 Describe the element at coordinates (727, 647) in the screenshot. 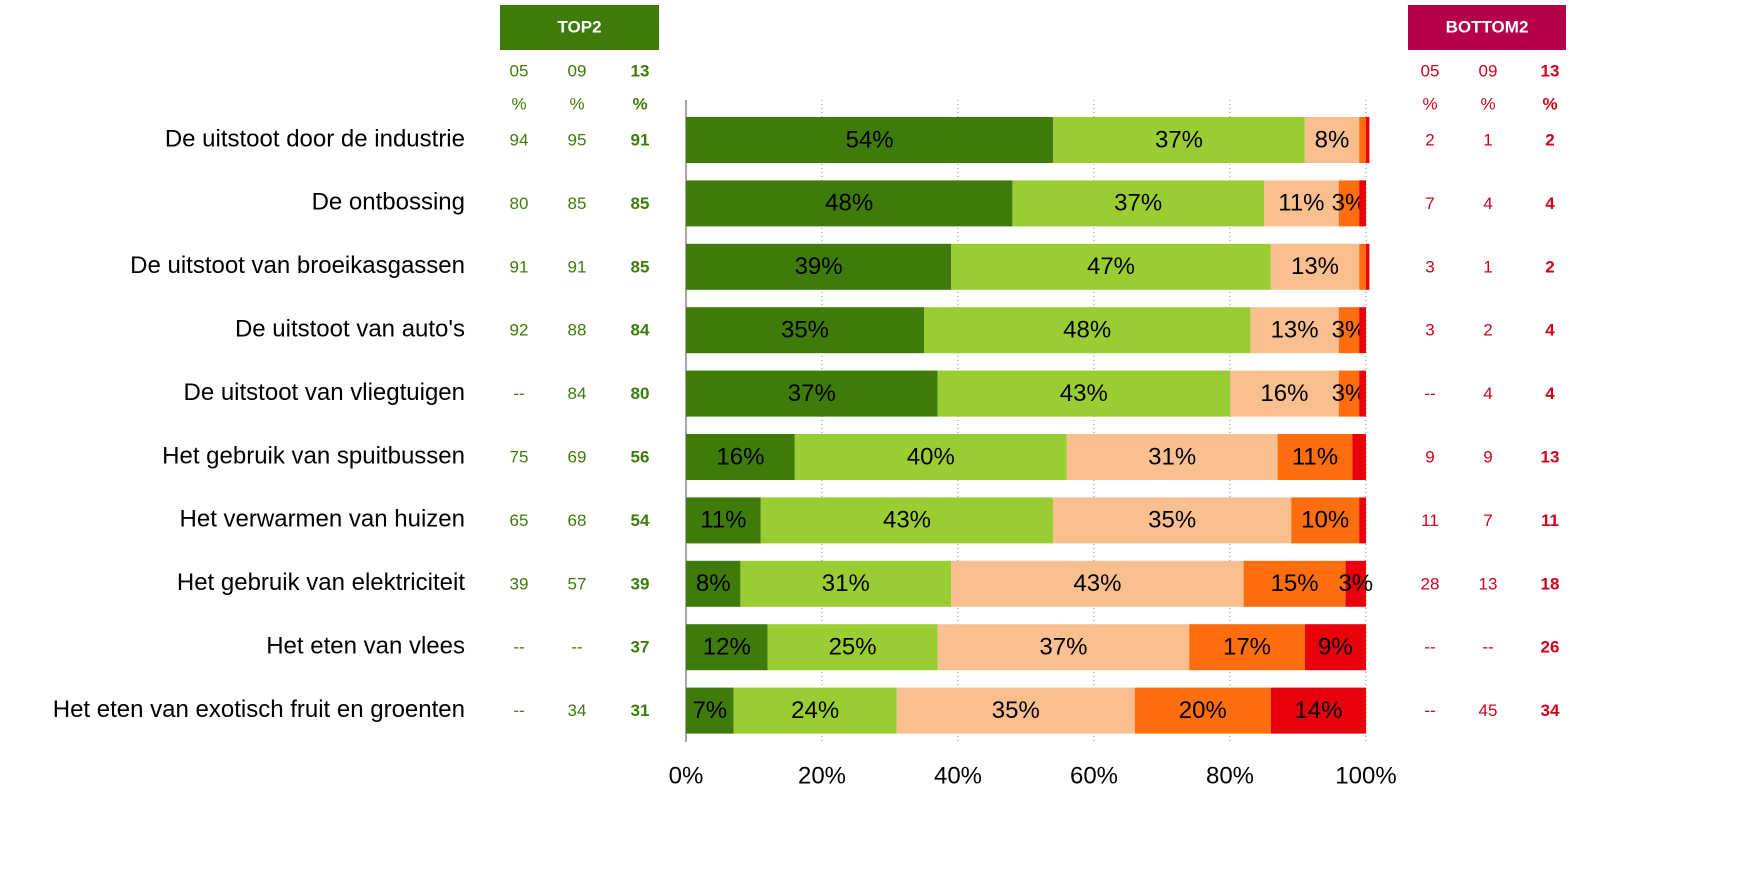

I see `data-label: 12%` at that location.